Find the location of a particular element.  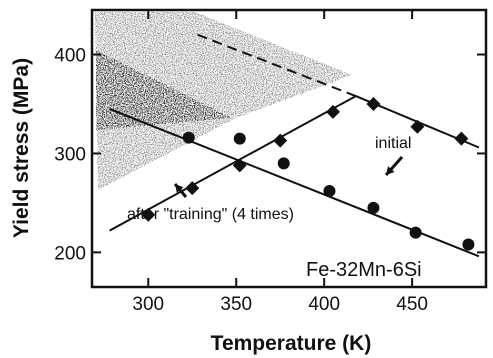

alloy-label: Fe-32Mn-6Si is located at coordinates (364, 270).